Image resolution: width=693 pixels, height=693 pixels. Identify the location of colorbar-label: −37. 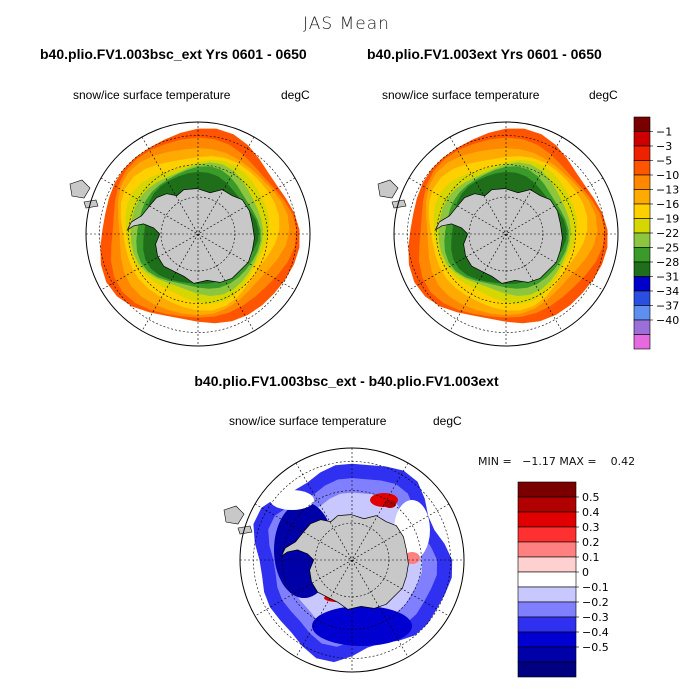
(667, 306).